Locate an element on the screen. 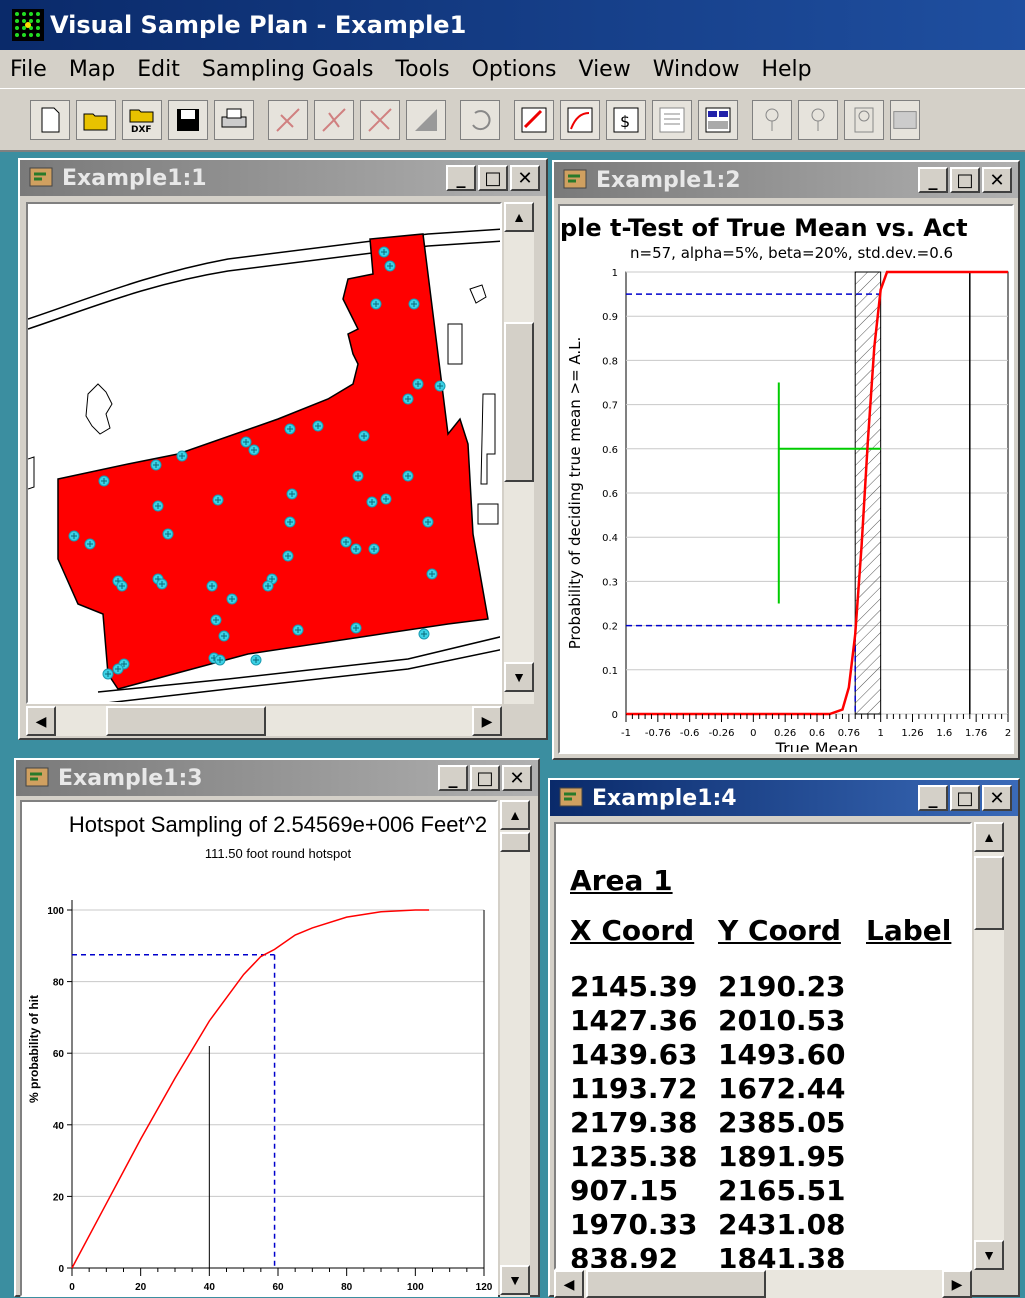 Image resolution: width=1025 pixels, height=1298 pixels. rb-button is located at coordinates (905, 119).